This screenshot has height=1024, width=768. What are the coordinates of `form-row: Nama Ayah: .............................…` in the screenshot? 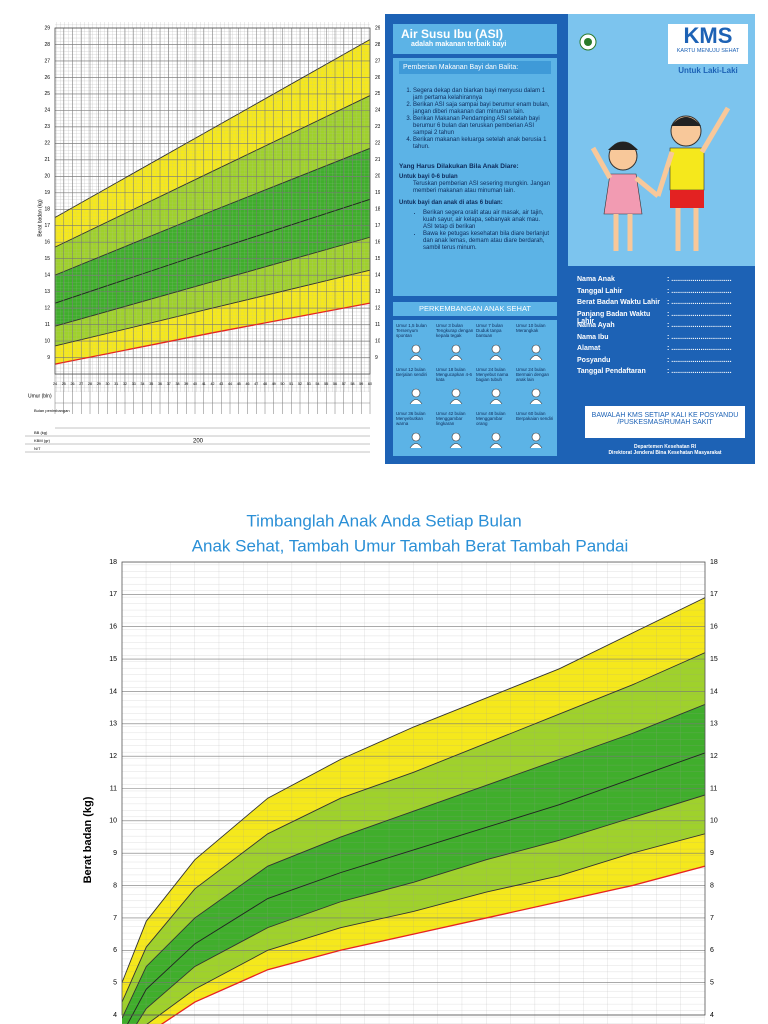 It's located at (663, 328).